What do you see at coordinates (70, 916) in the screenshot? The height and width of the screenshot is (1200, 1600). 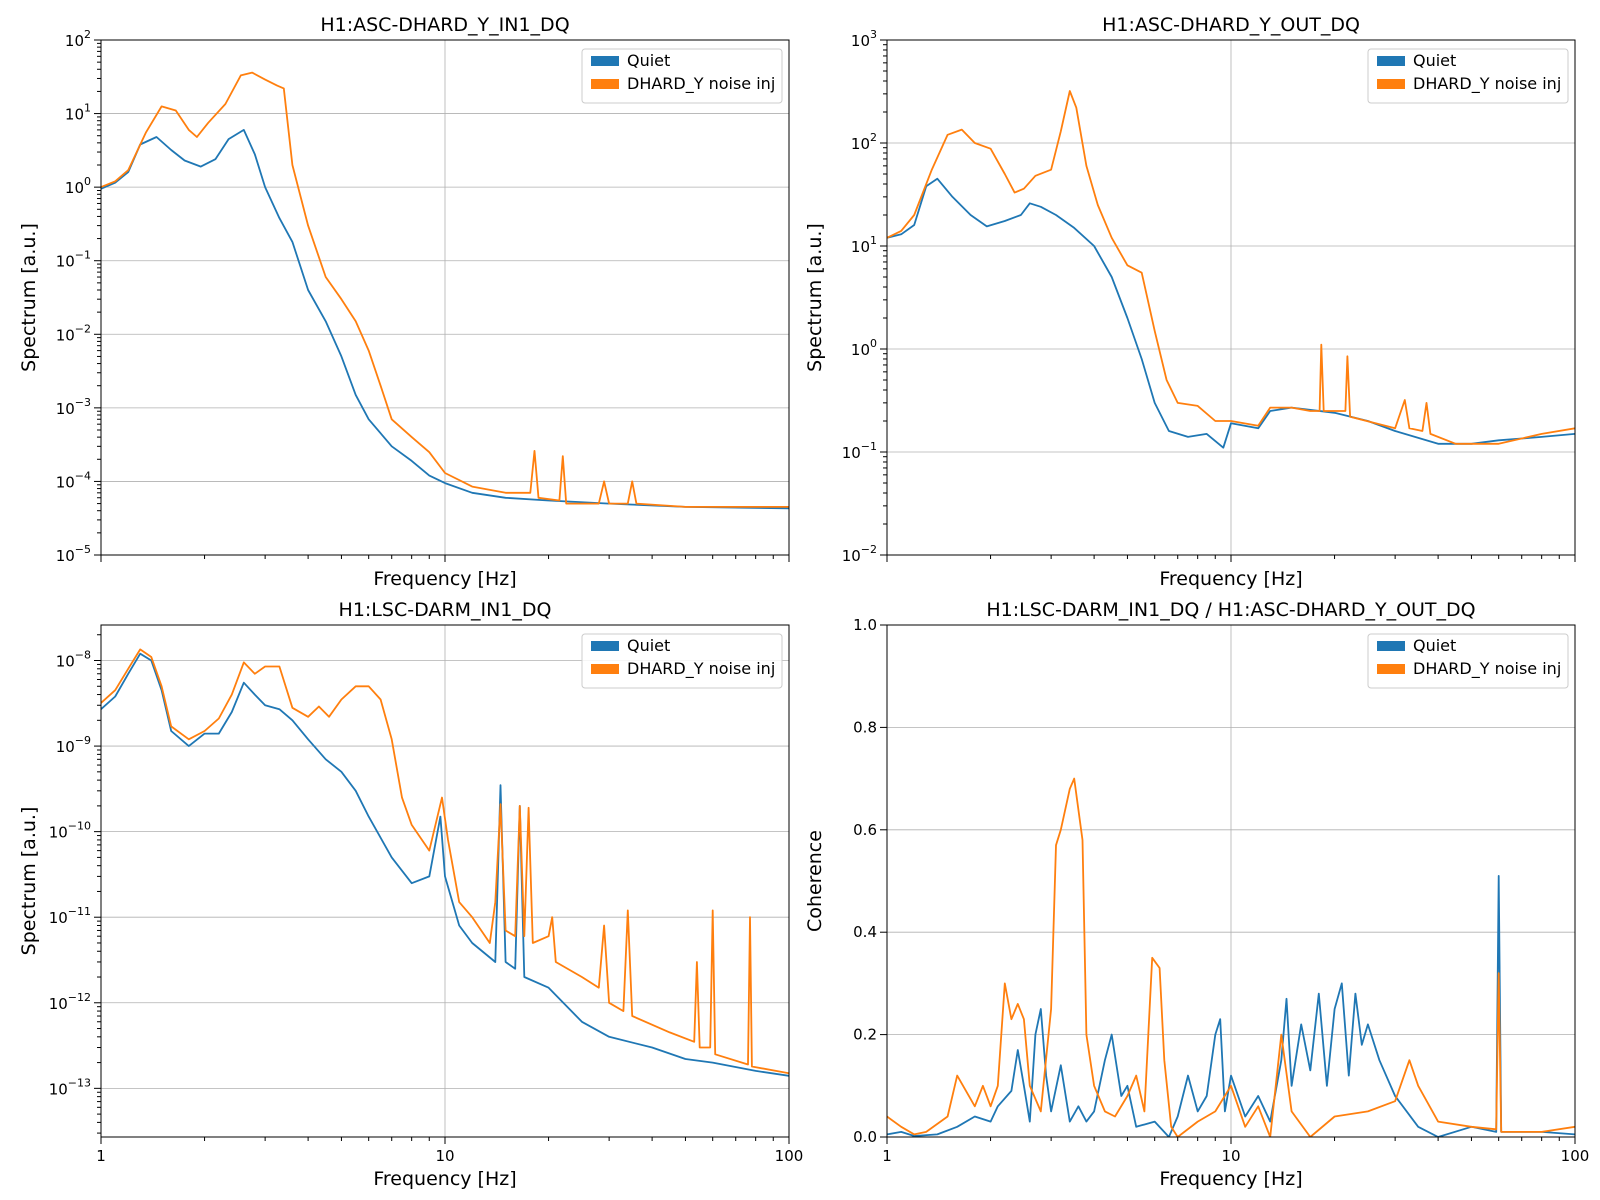 I see `y-tick-label: 10⁻¹¹` at bounding box center [70, 916].